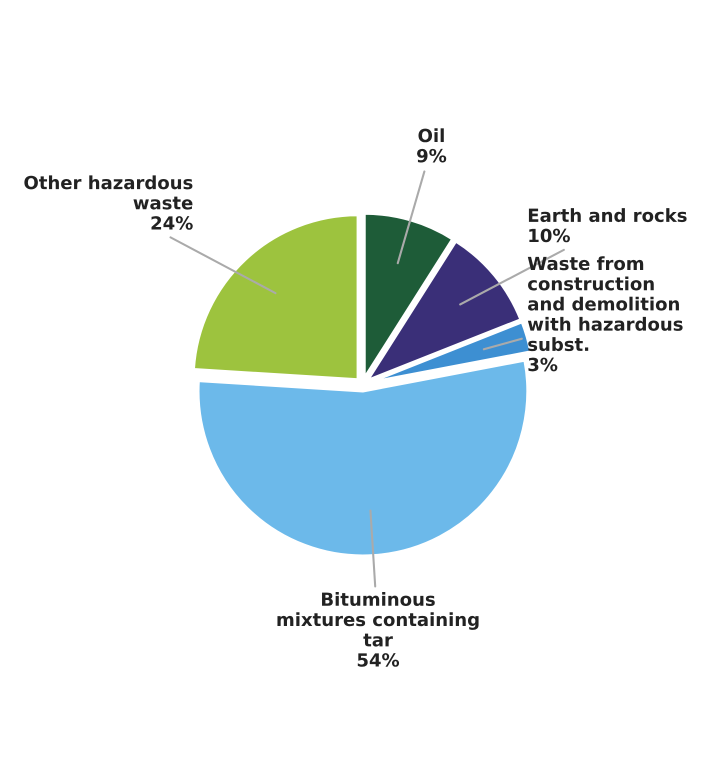 The width and height of the screenshot is (725, 769). What do you see at coordinates (379, 660) in the screenshot?
I see `data-label: 54%` at bounding box center [379, 660].